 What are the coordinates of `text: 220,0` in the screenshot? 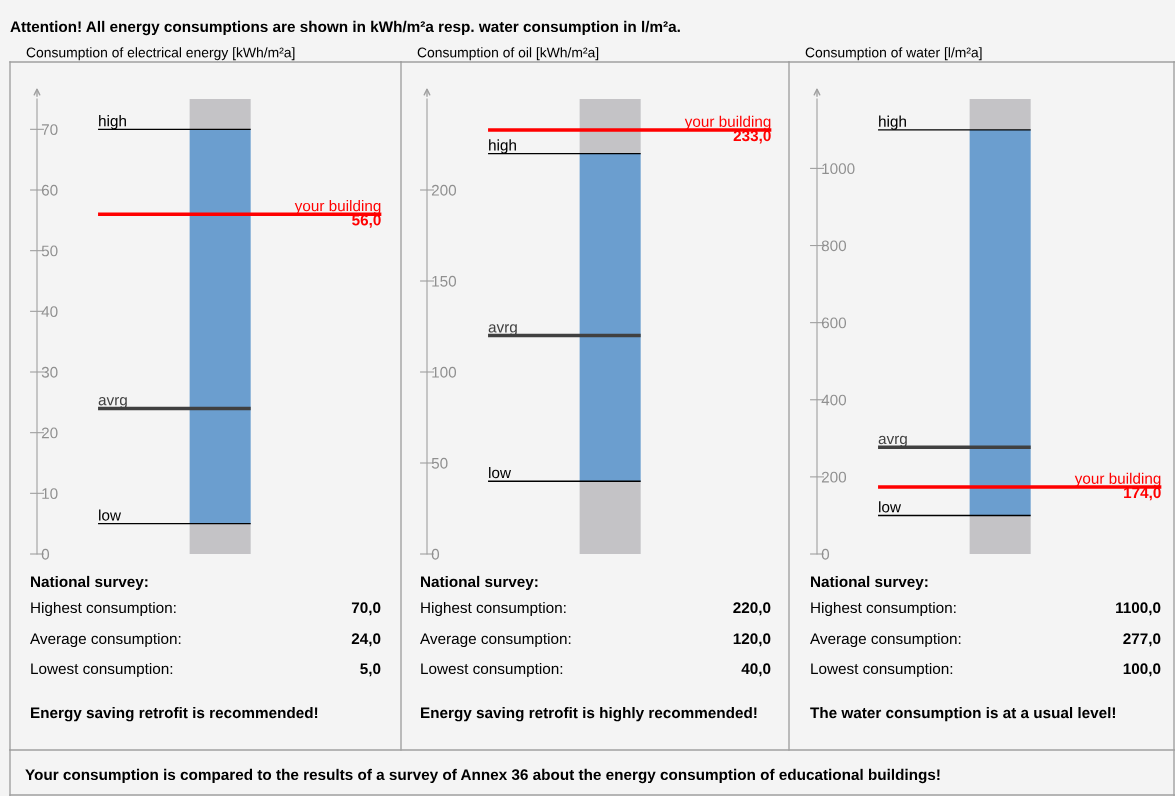 It's located at (752, 609).